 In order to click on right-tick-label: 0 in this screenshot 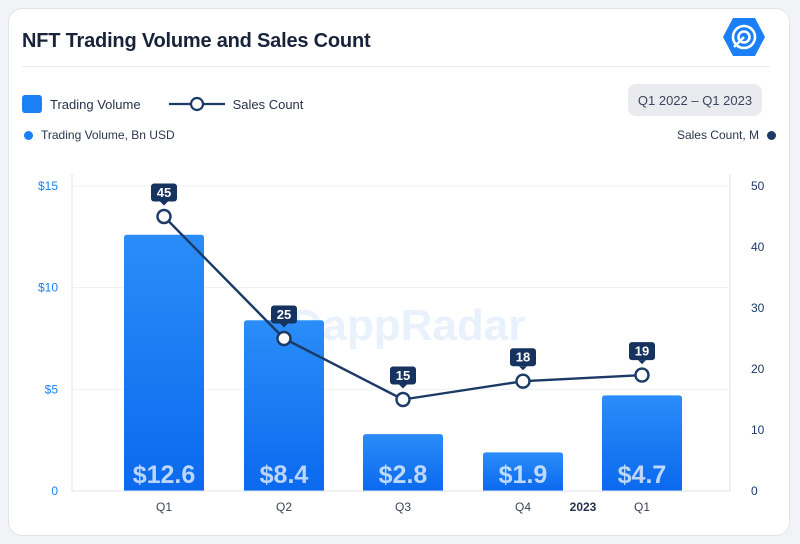, I will do `click(754, 491)`.